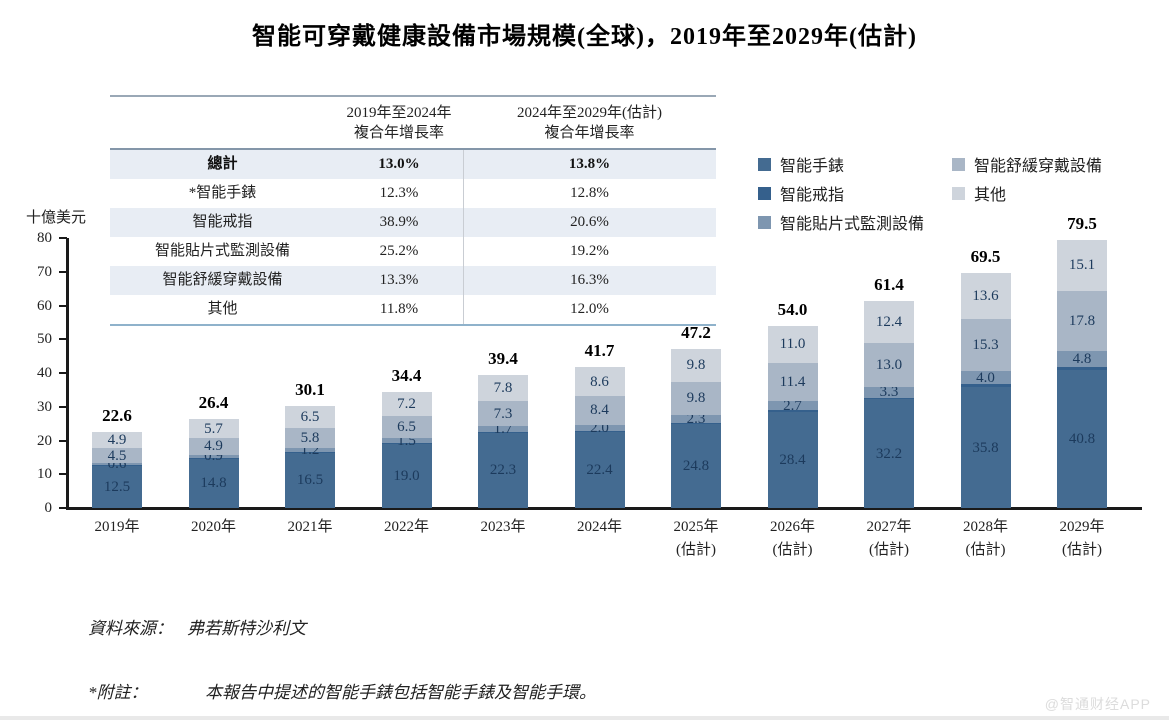 Image resolution: width=1169 pixels, height=720 pixels. What do you see at coordinates (985, 345) in the screenshot?
I see `bar-segment-value: 15.3` at bounding box center [985, 345].